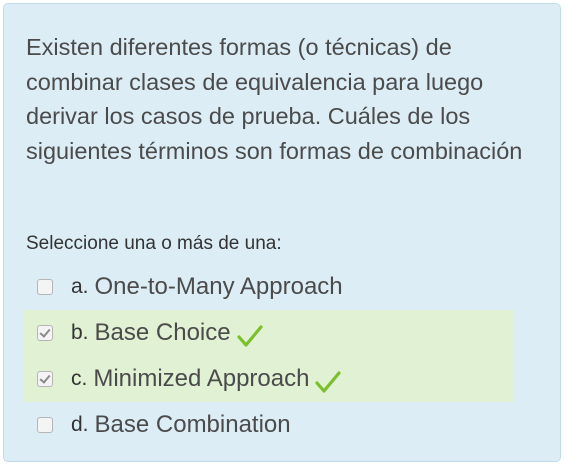 The width and height of the screenshot is (566, 468). Describe the element at coordinates (45, 425) in the screenshot. I see `answer-checkbox-d` at that location.